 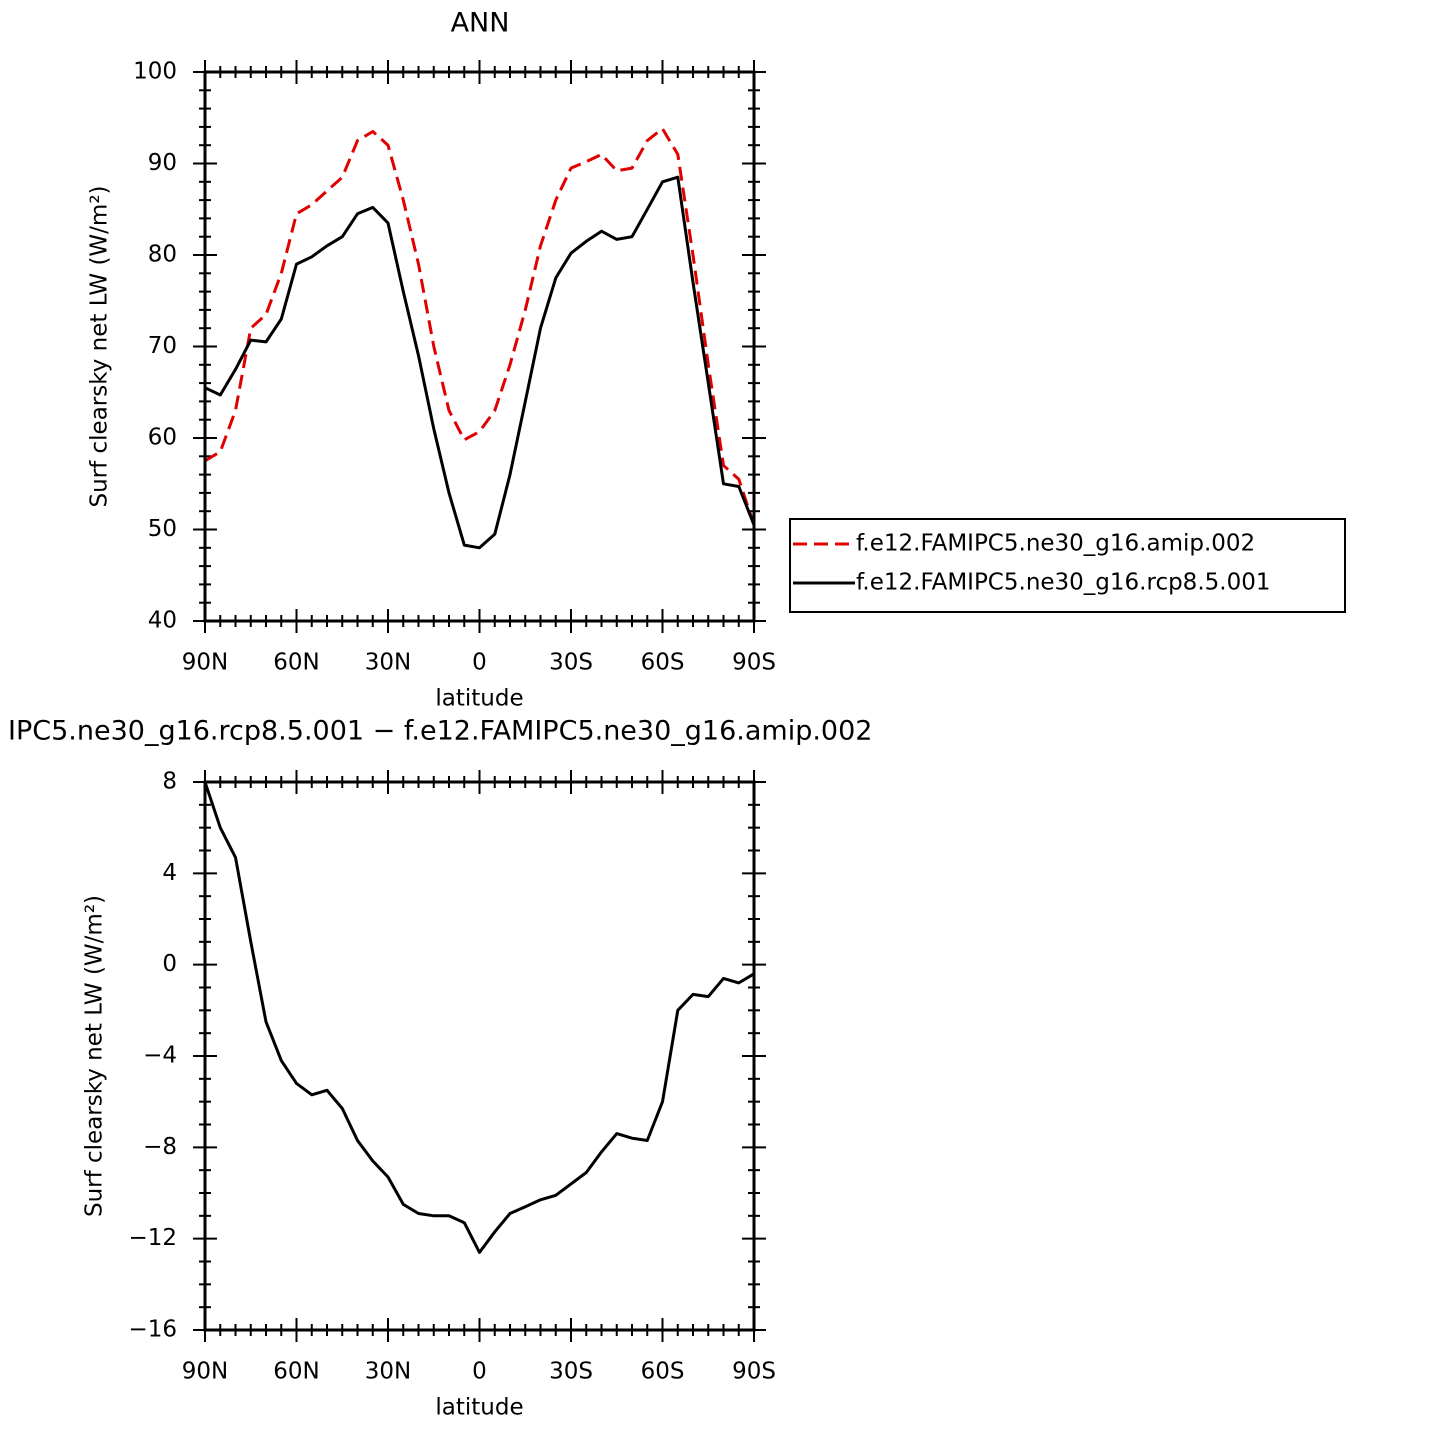 What do you see at coordinates (1067, 565) in the screenshot?
I see `legend-box` at bounding box center [1067, 565].